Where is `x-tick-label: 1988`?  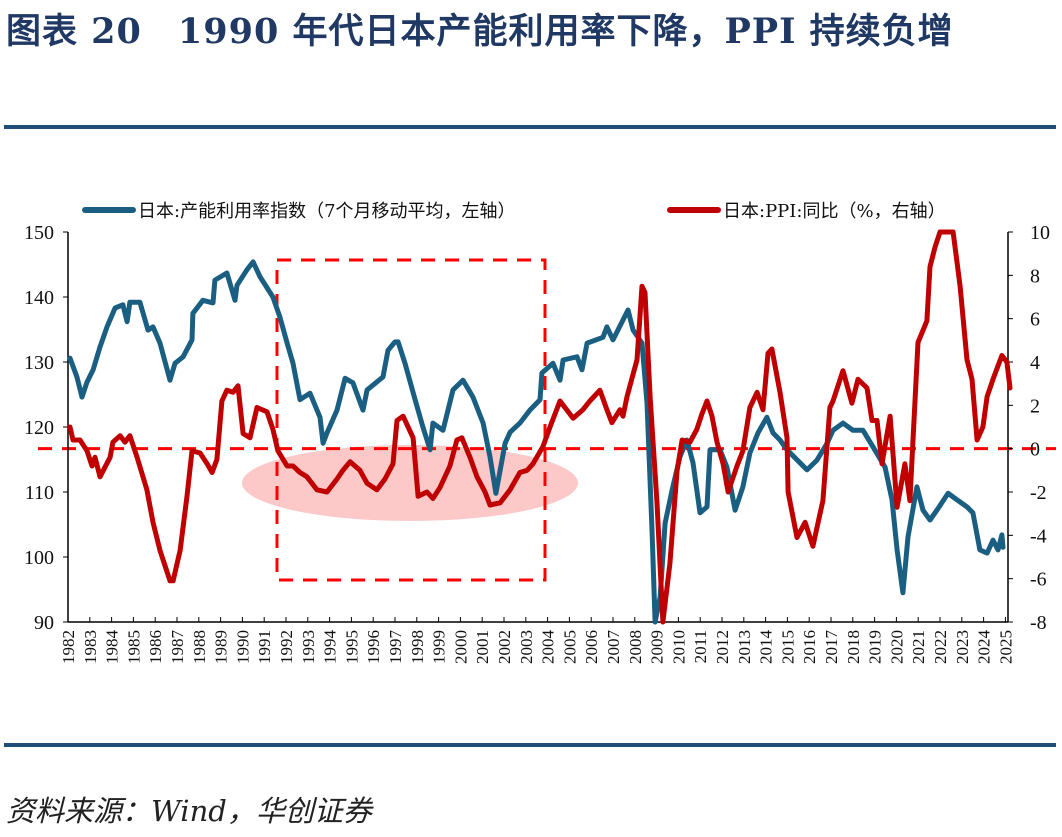 x-tick-label: 1988 is located at coordinates (199, 647).